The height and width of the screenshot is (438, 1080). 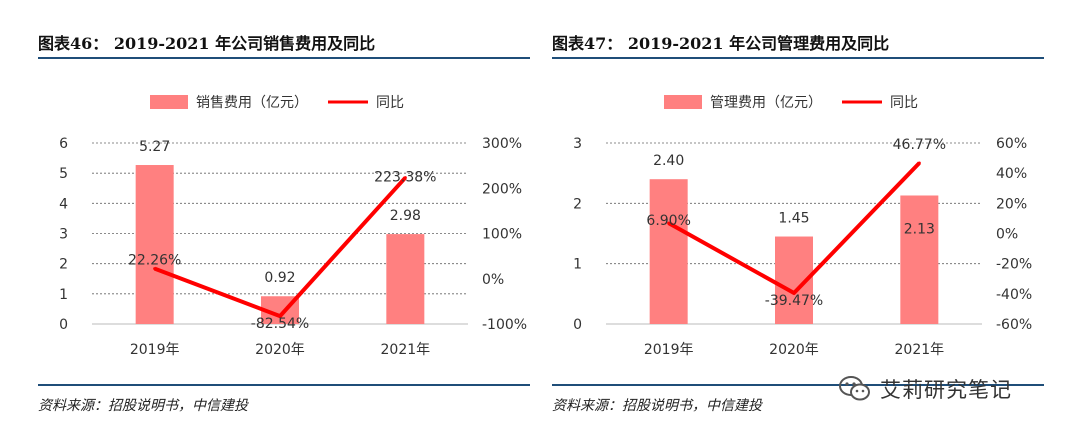 I want to click on line-value-label: 223.38%, so click(x=405, y=178).